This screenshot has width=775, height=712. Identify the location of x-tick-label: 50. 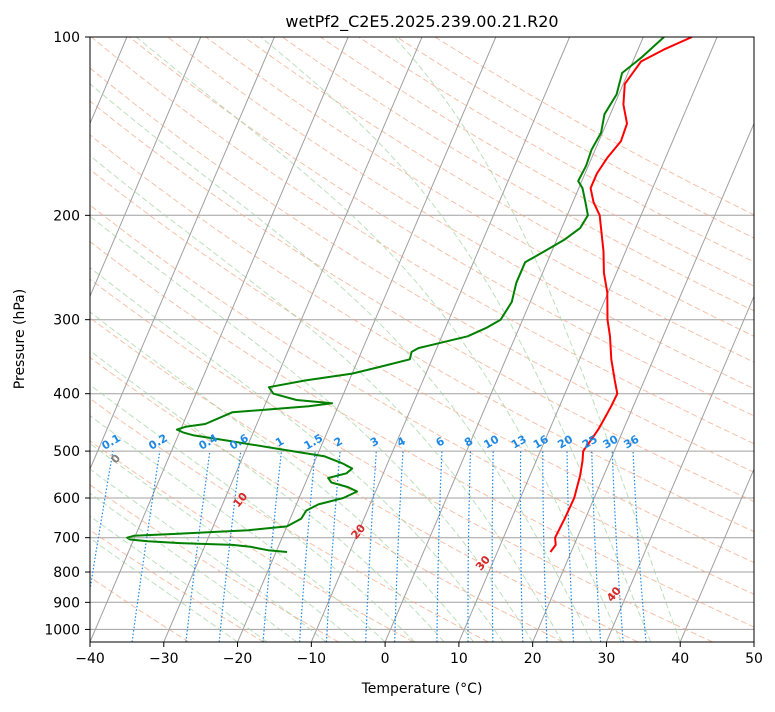
(754, 659).